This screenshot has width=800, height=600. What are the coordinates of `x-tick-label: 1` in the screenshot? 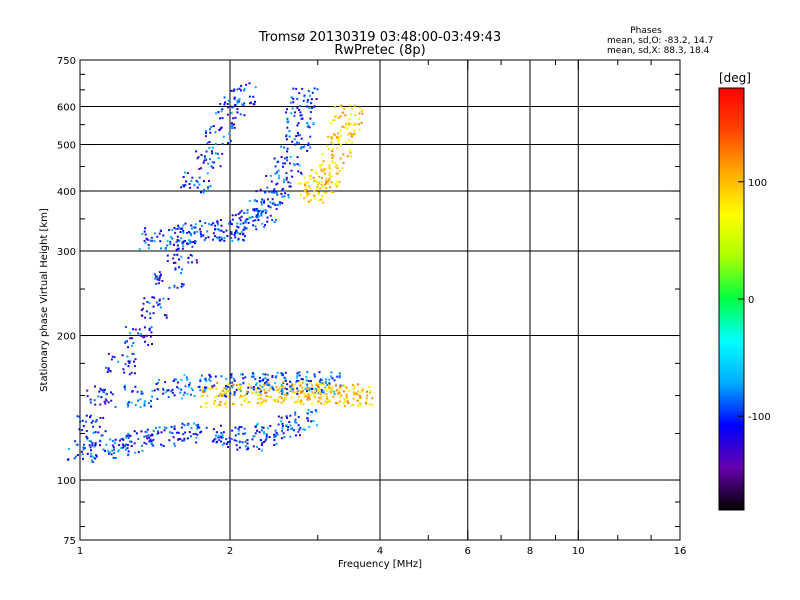 It's located at (80, 551).